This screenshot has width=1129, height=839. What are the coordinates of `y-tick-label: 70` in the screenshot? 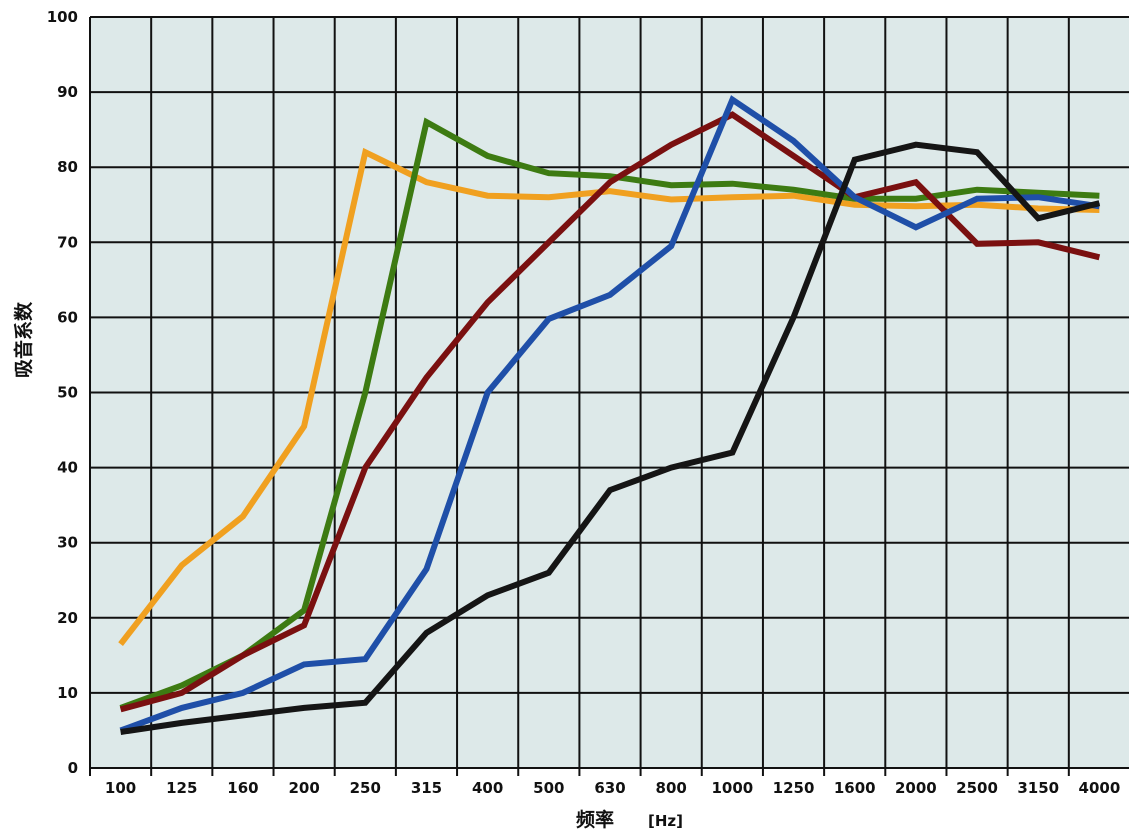 It's located at (67, 242).